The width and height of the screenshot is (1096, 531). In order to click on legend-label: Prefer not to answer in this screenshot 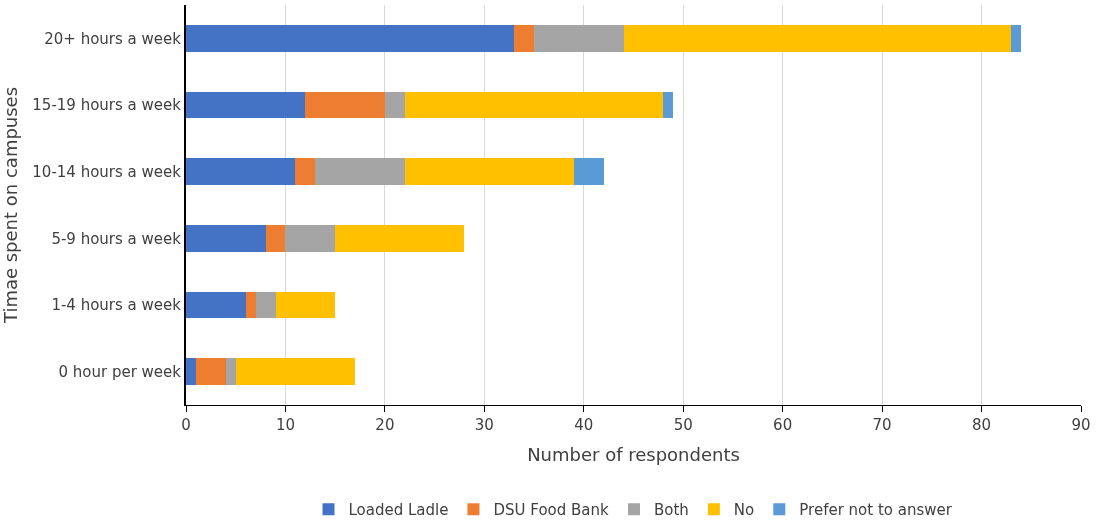, I will do `click(876, 510)`.